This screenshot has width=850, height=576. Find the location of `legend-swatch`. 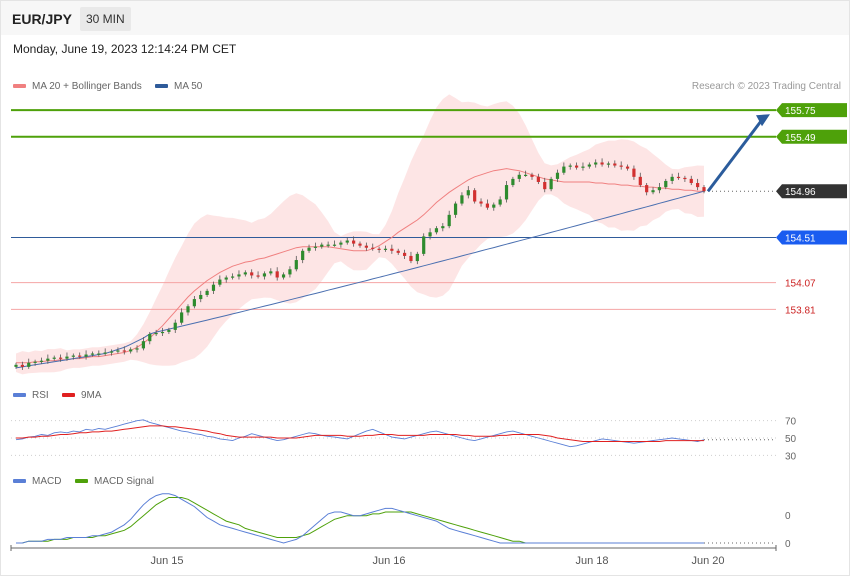

legend-swatch is located at coordinates (68, 395).